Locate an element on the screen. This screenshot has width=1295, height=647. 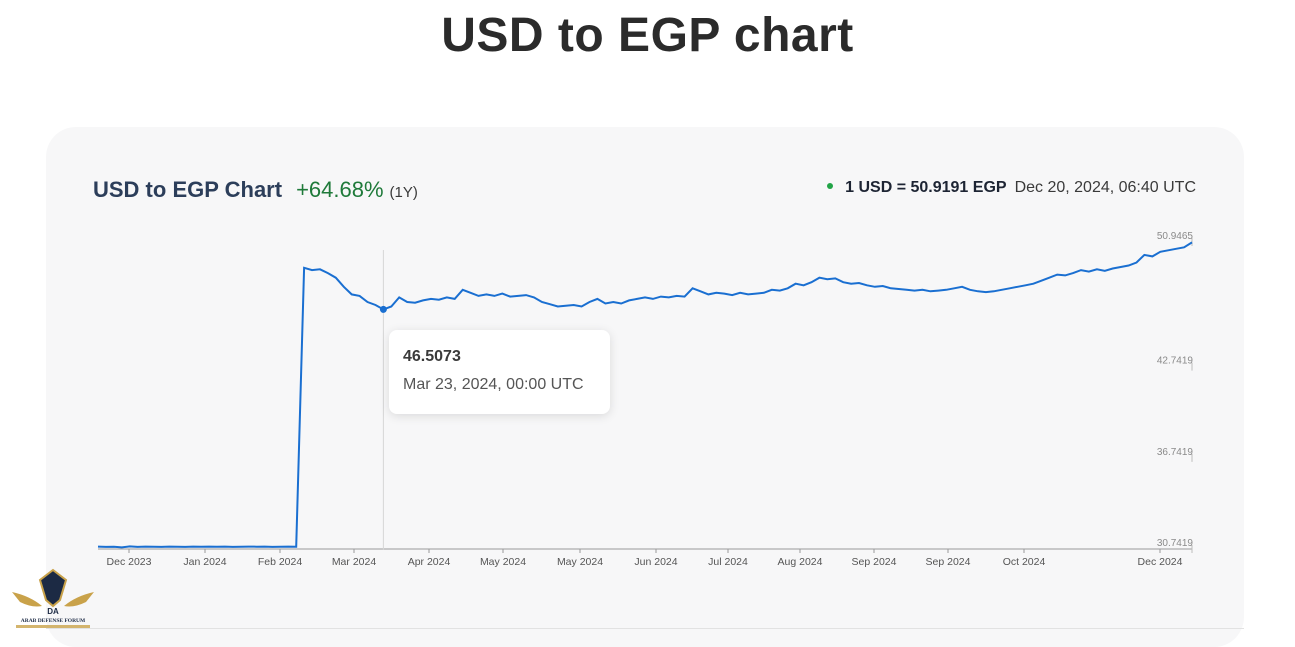
change-percent: +64.68% is located at coordinates (340, 189).